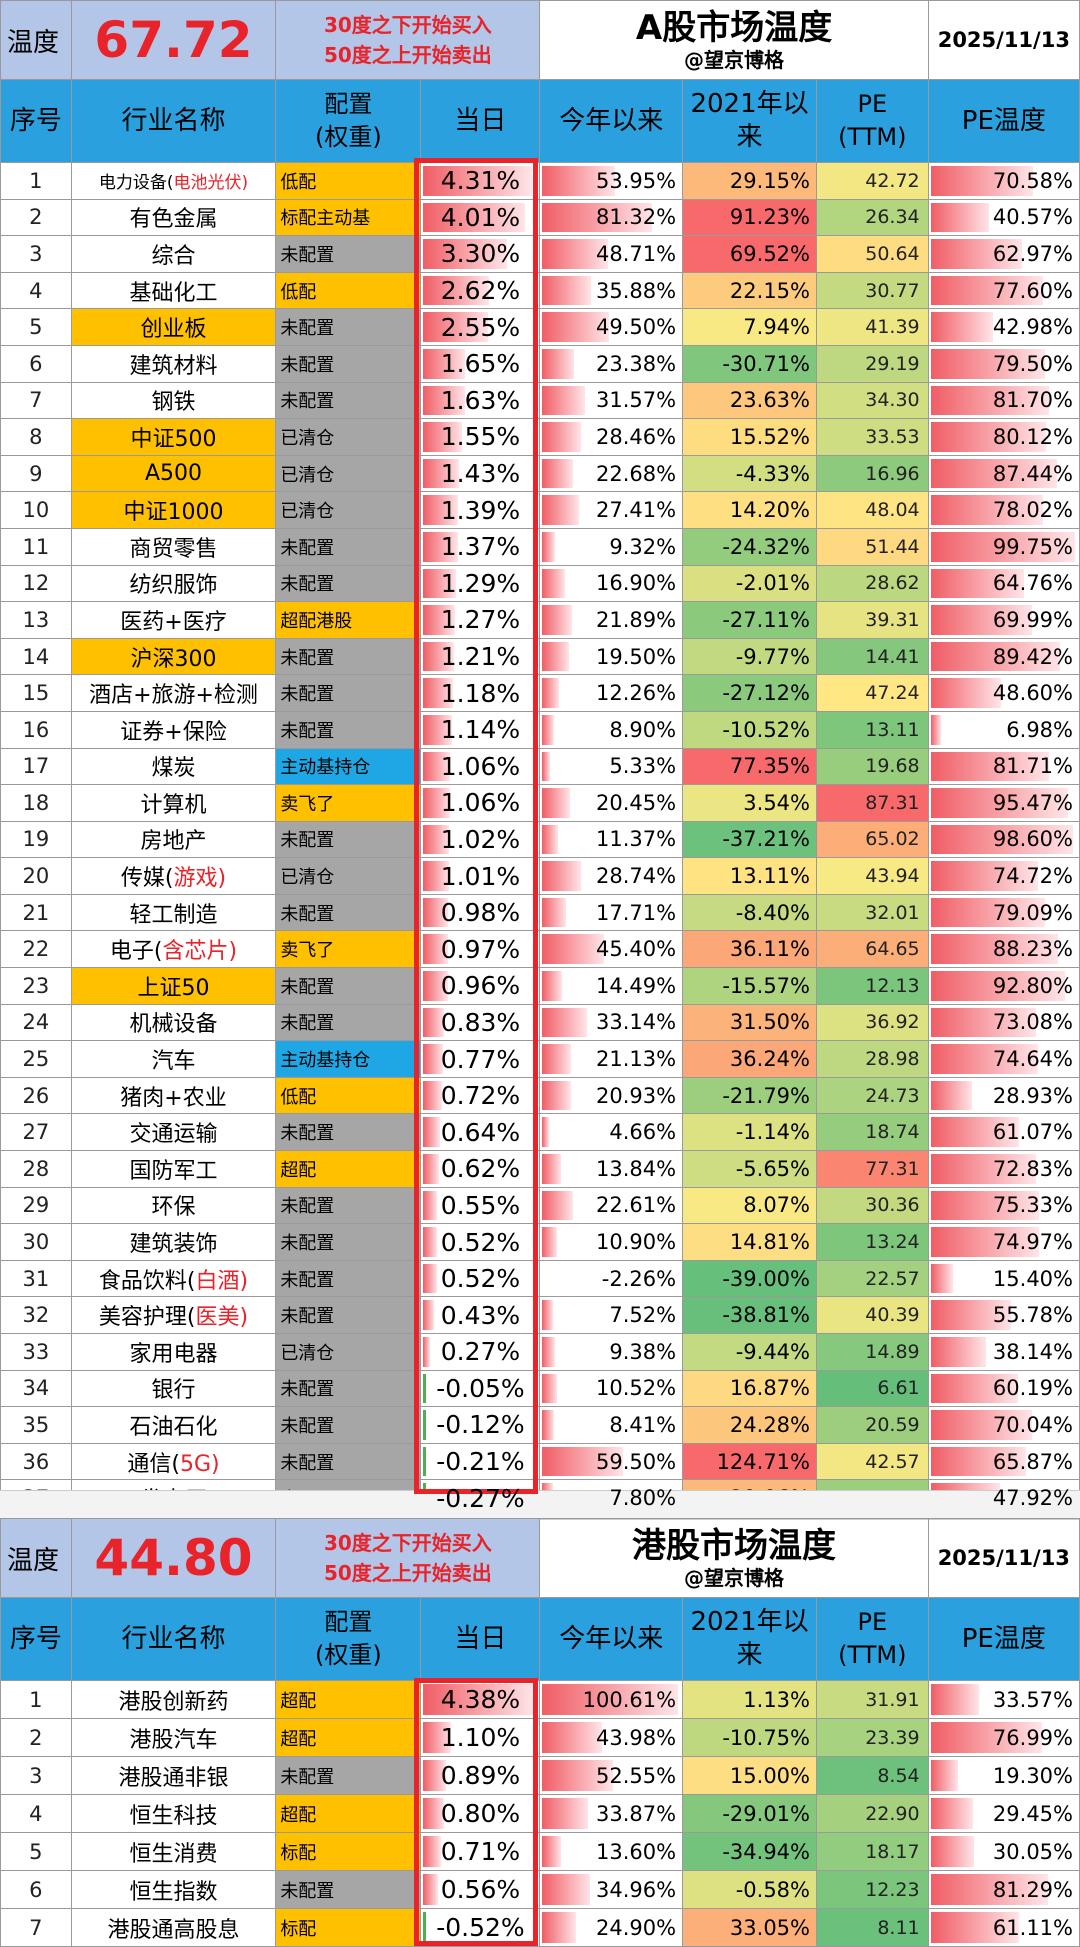 The image size is (1080, 1947). Describe the element at coordinates (872, 363) in the screenshot. I see `pe-ttm: 29.19` at that location.